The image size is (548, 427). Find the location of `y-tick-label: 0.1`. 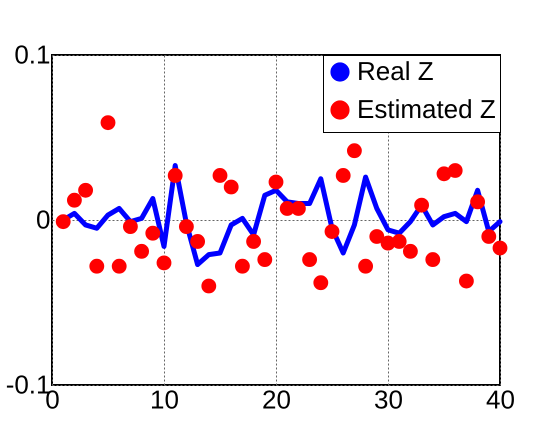

y-tick-label: 0.1 is located at coordinates (32, 55).